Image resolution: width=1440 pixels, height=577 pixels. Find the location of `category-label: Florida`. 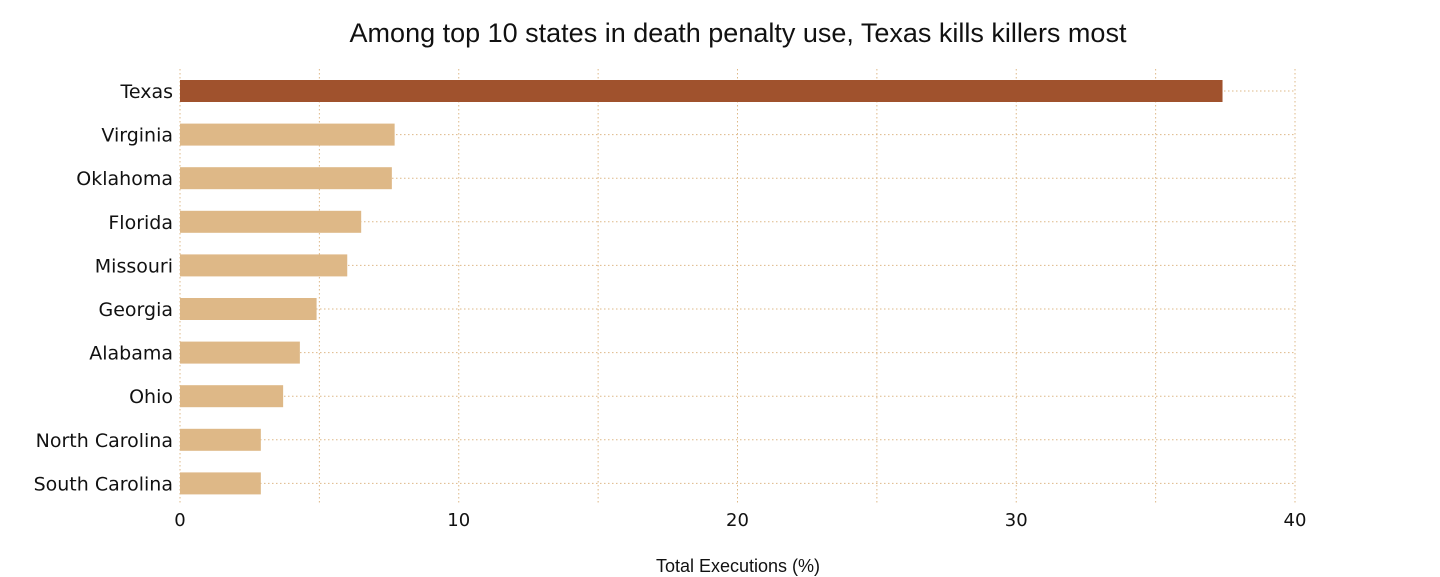

category-label: Florida is located at coordinates (140, 223).